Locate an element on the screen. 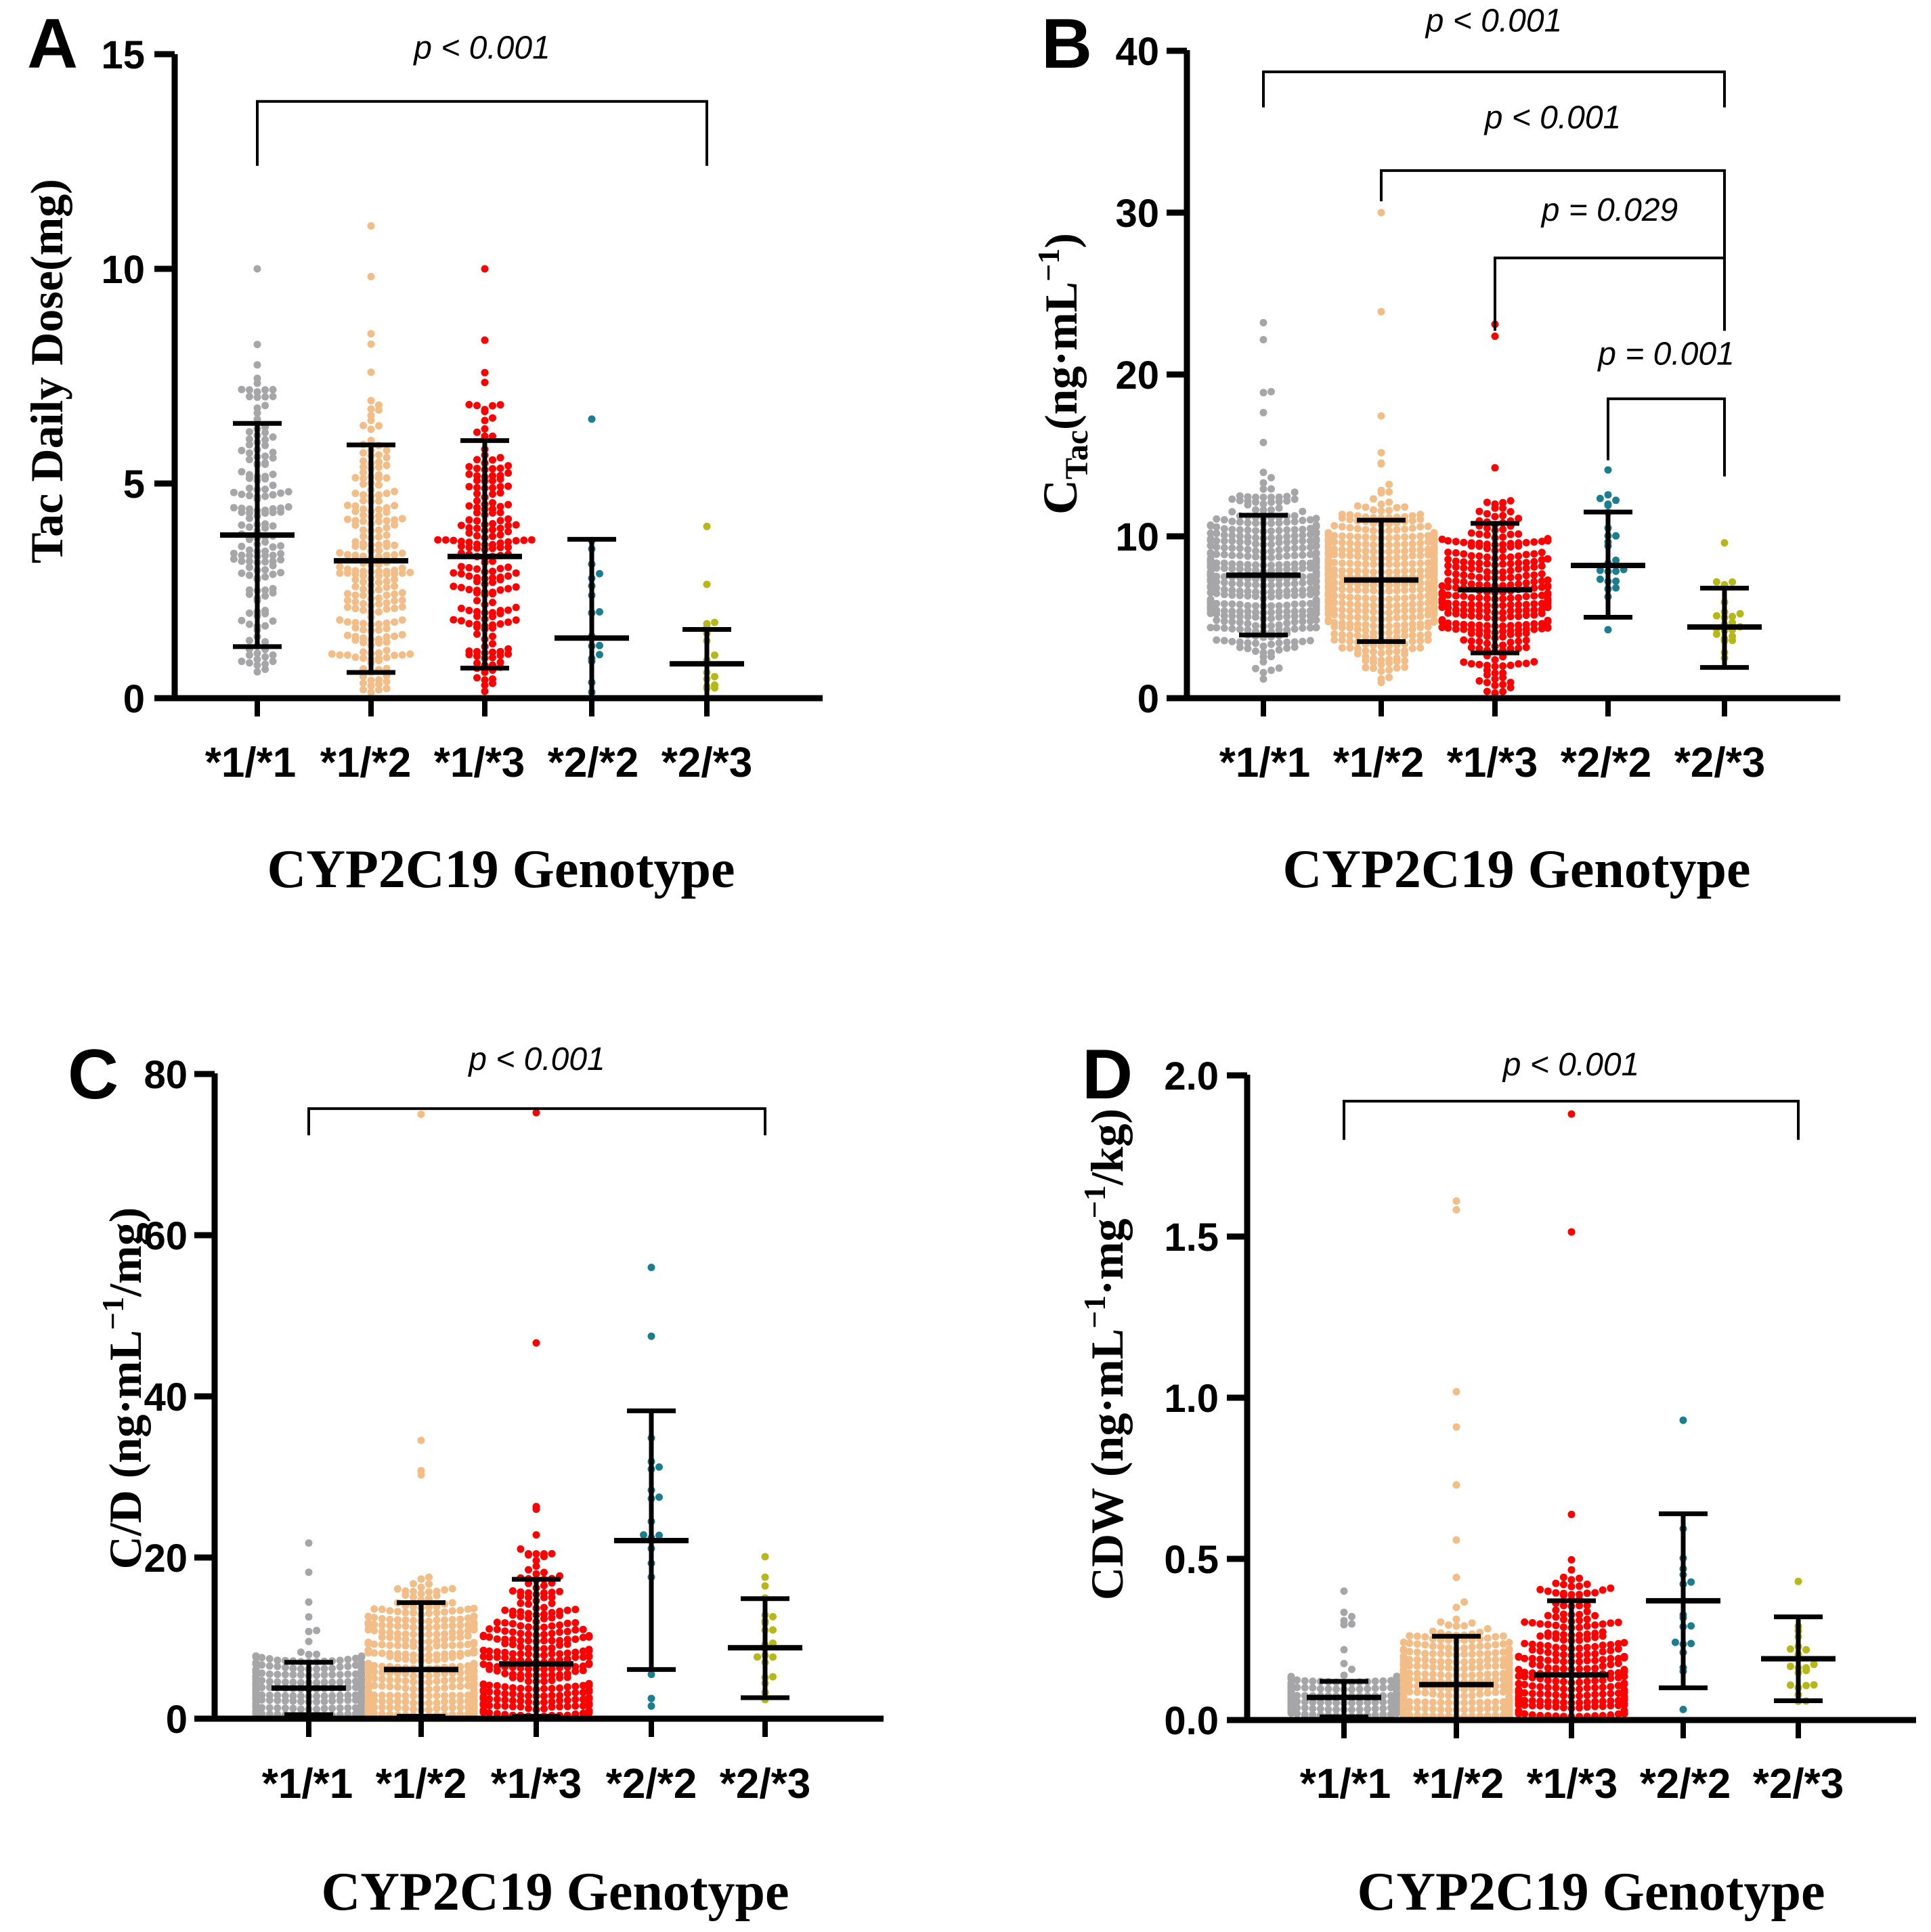 This screenshot has height=1932, width=1931. panel-b-ylabel-sup: −1 is located at coordinates (1048, 265).